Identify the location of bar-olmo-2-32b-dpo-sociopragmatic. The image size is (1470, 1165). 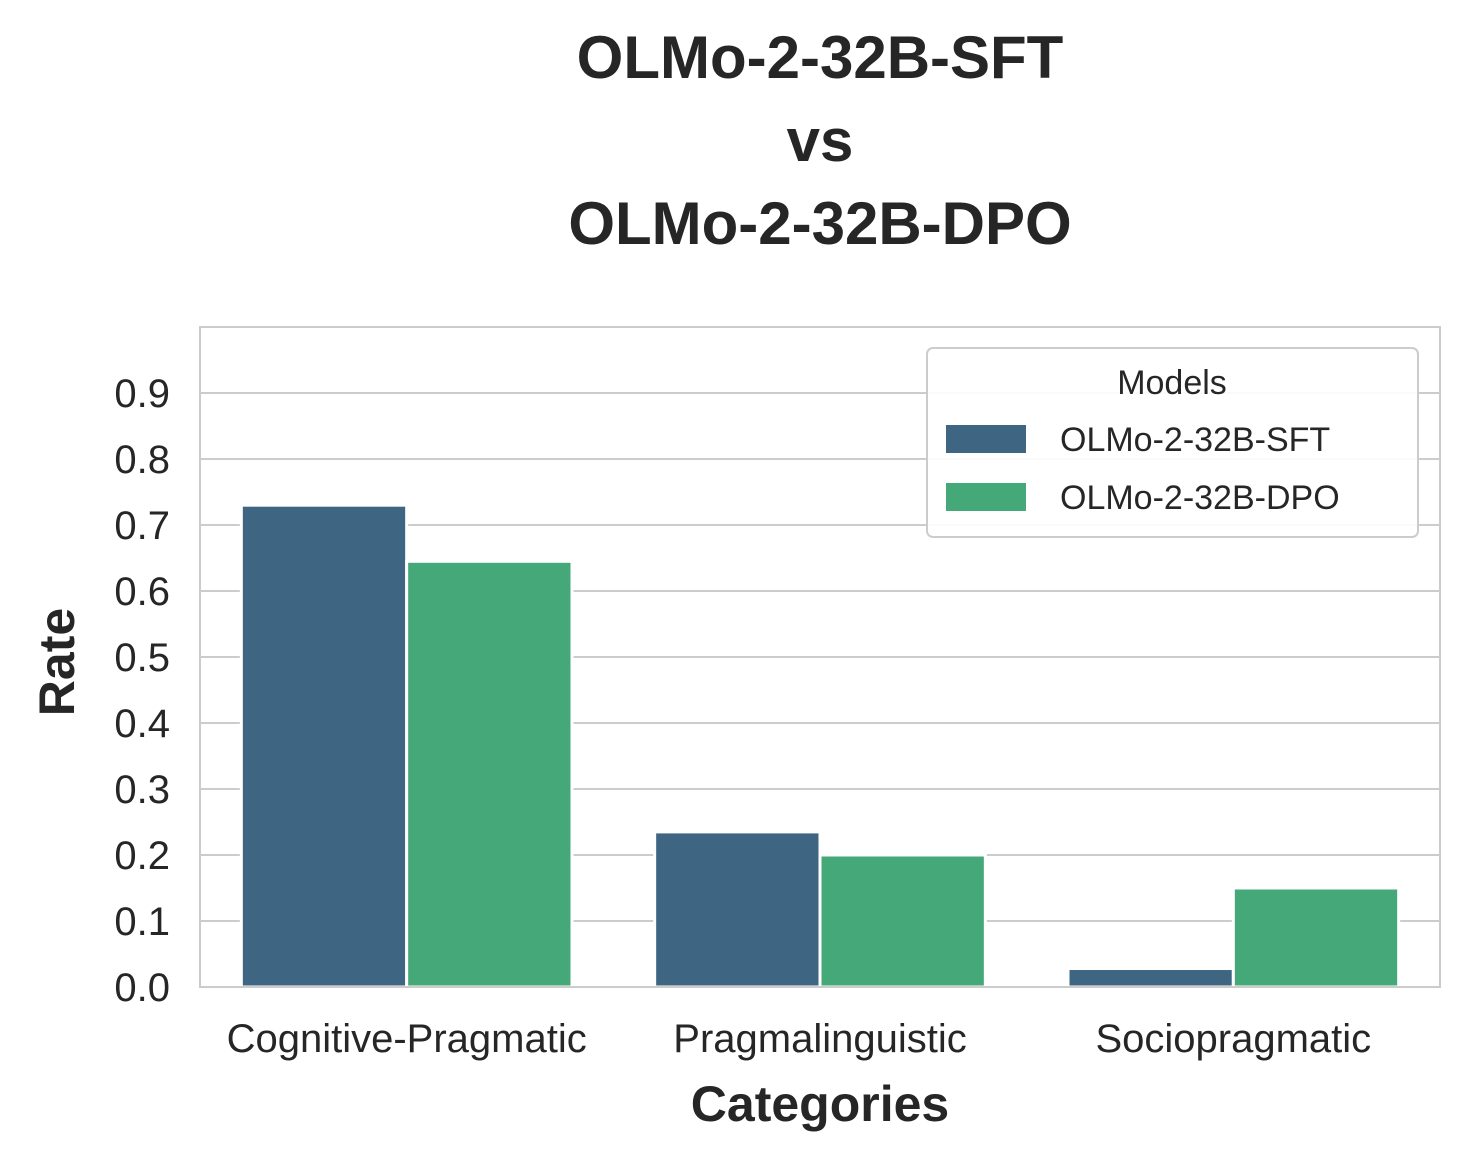
(1316, 937).